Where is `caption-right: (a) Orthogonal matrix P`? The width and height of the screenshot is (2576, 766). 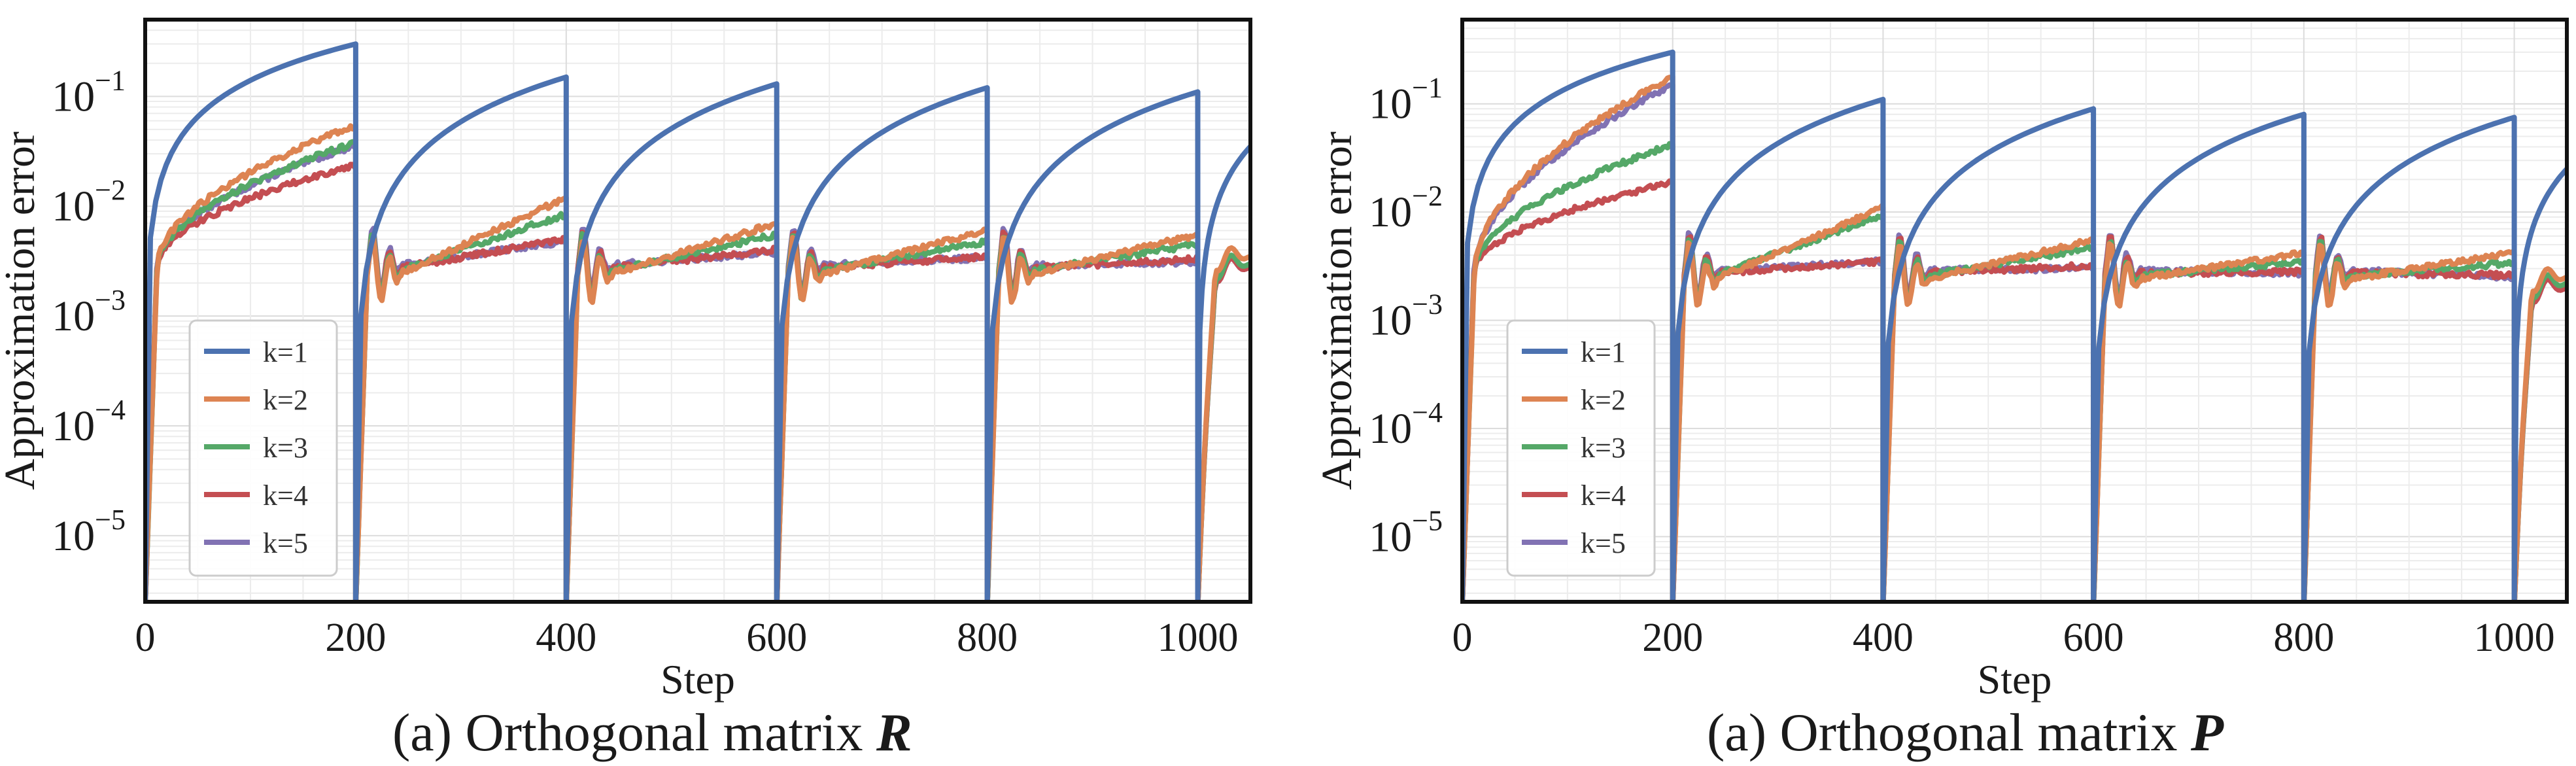 caption-right: (a) Orthogonal matrix P is located at coordinates (1966, 732).